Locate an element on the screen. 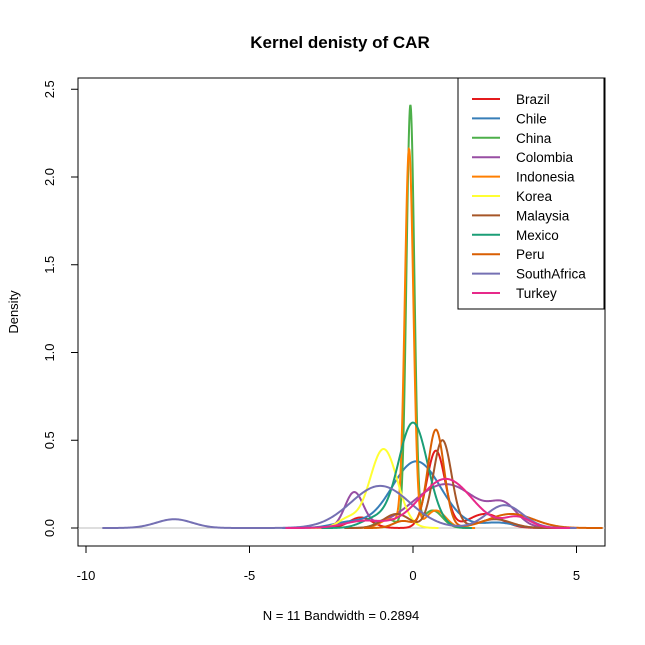 The height and width of the screenshot is (645, 645). x-axis: -10 -5 0 5 is located at coordinates (328, 564).